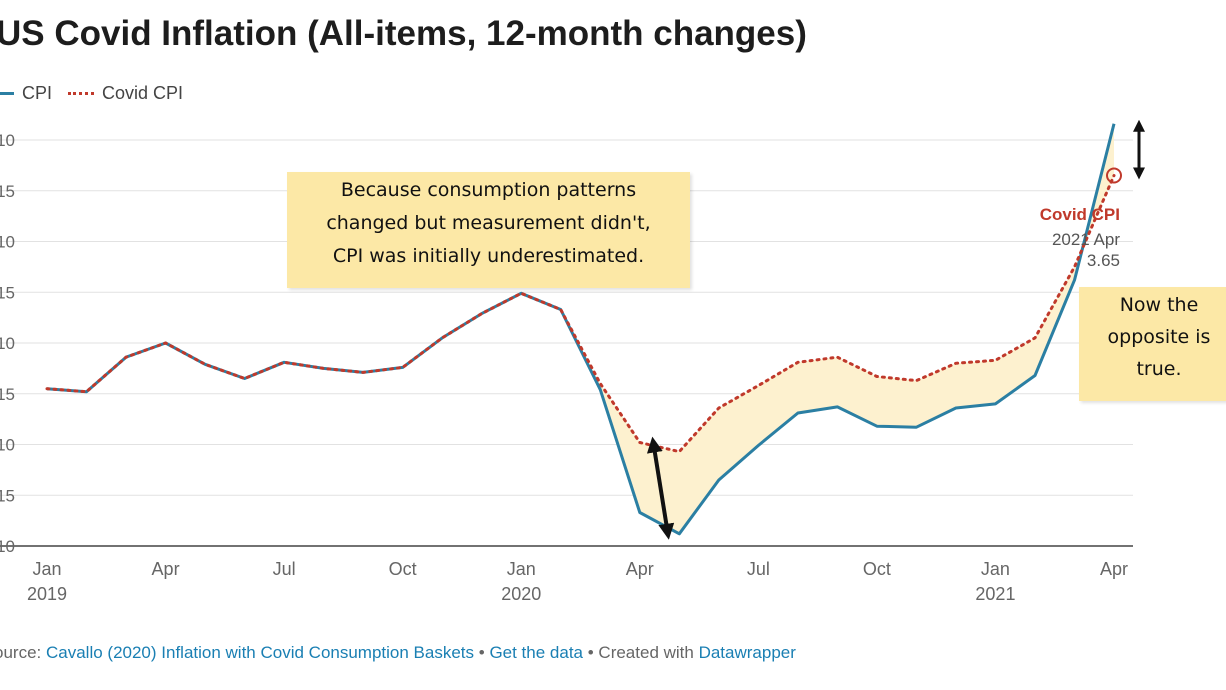 Image resolution: width=1226 pixels, height=690 pixels. I want to click on annotation-line: opposite is, so click(1159, 337).